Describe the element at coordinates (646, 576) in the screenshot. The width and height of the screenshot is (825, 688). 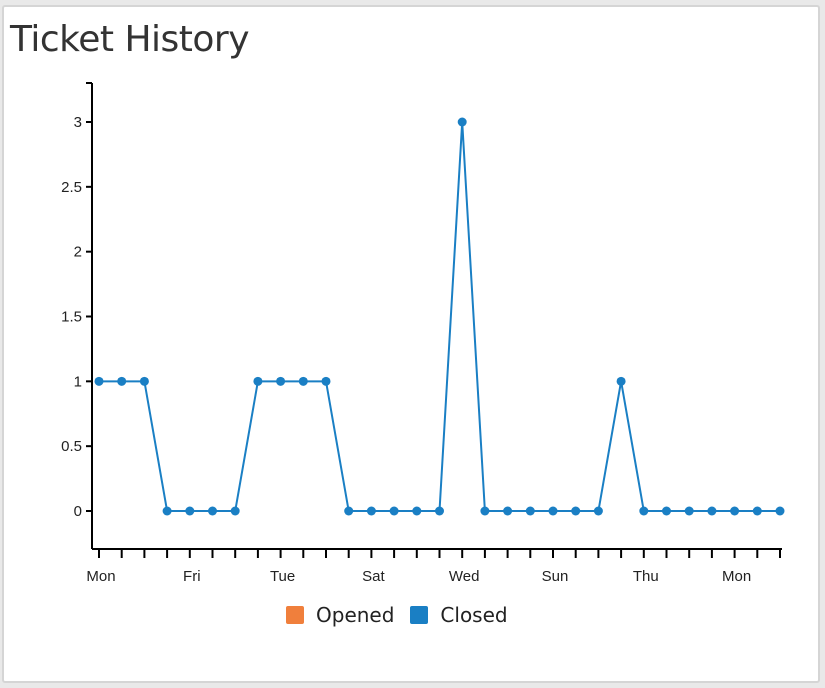
I see `x-tick-label: Thu` at that location.